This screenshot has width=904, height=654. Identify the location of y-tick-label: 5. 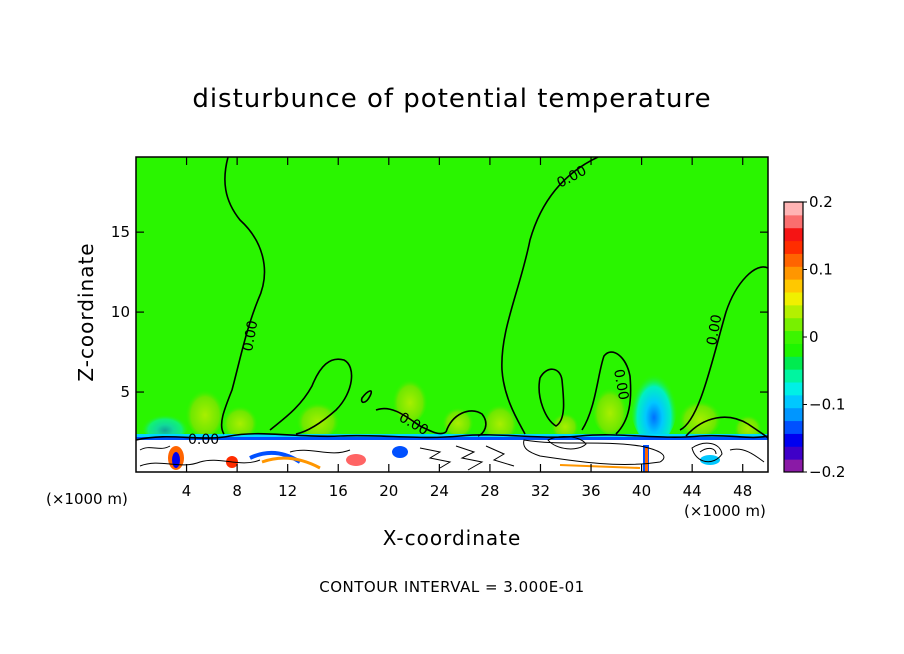
(125, 392).